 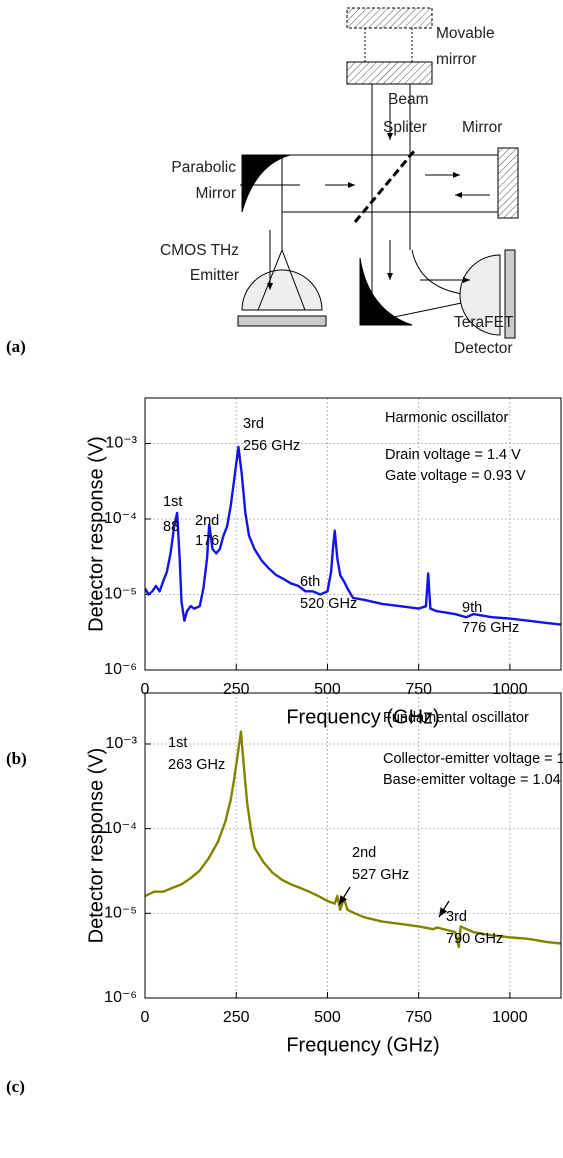 What do you see at coordinates (483, 348) in the screenshot?
I see `diagram-label: Detector` at bounding box center [483, 348].